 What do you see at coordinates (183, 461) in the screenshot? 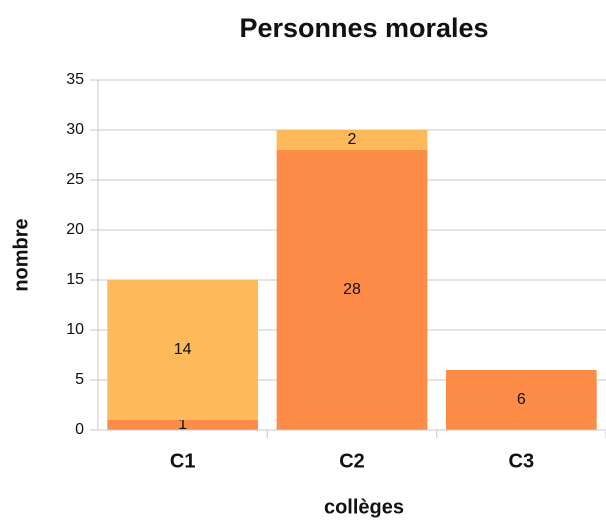
I see `x-tick-label: C1` at bounding box center [183, 461].